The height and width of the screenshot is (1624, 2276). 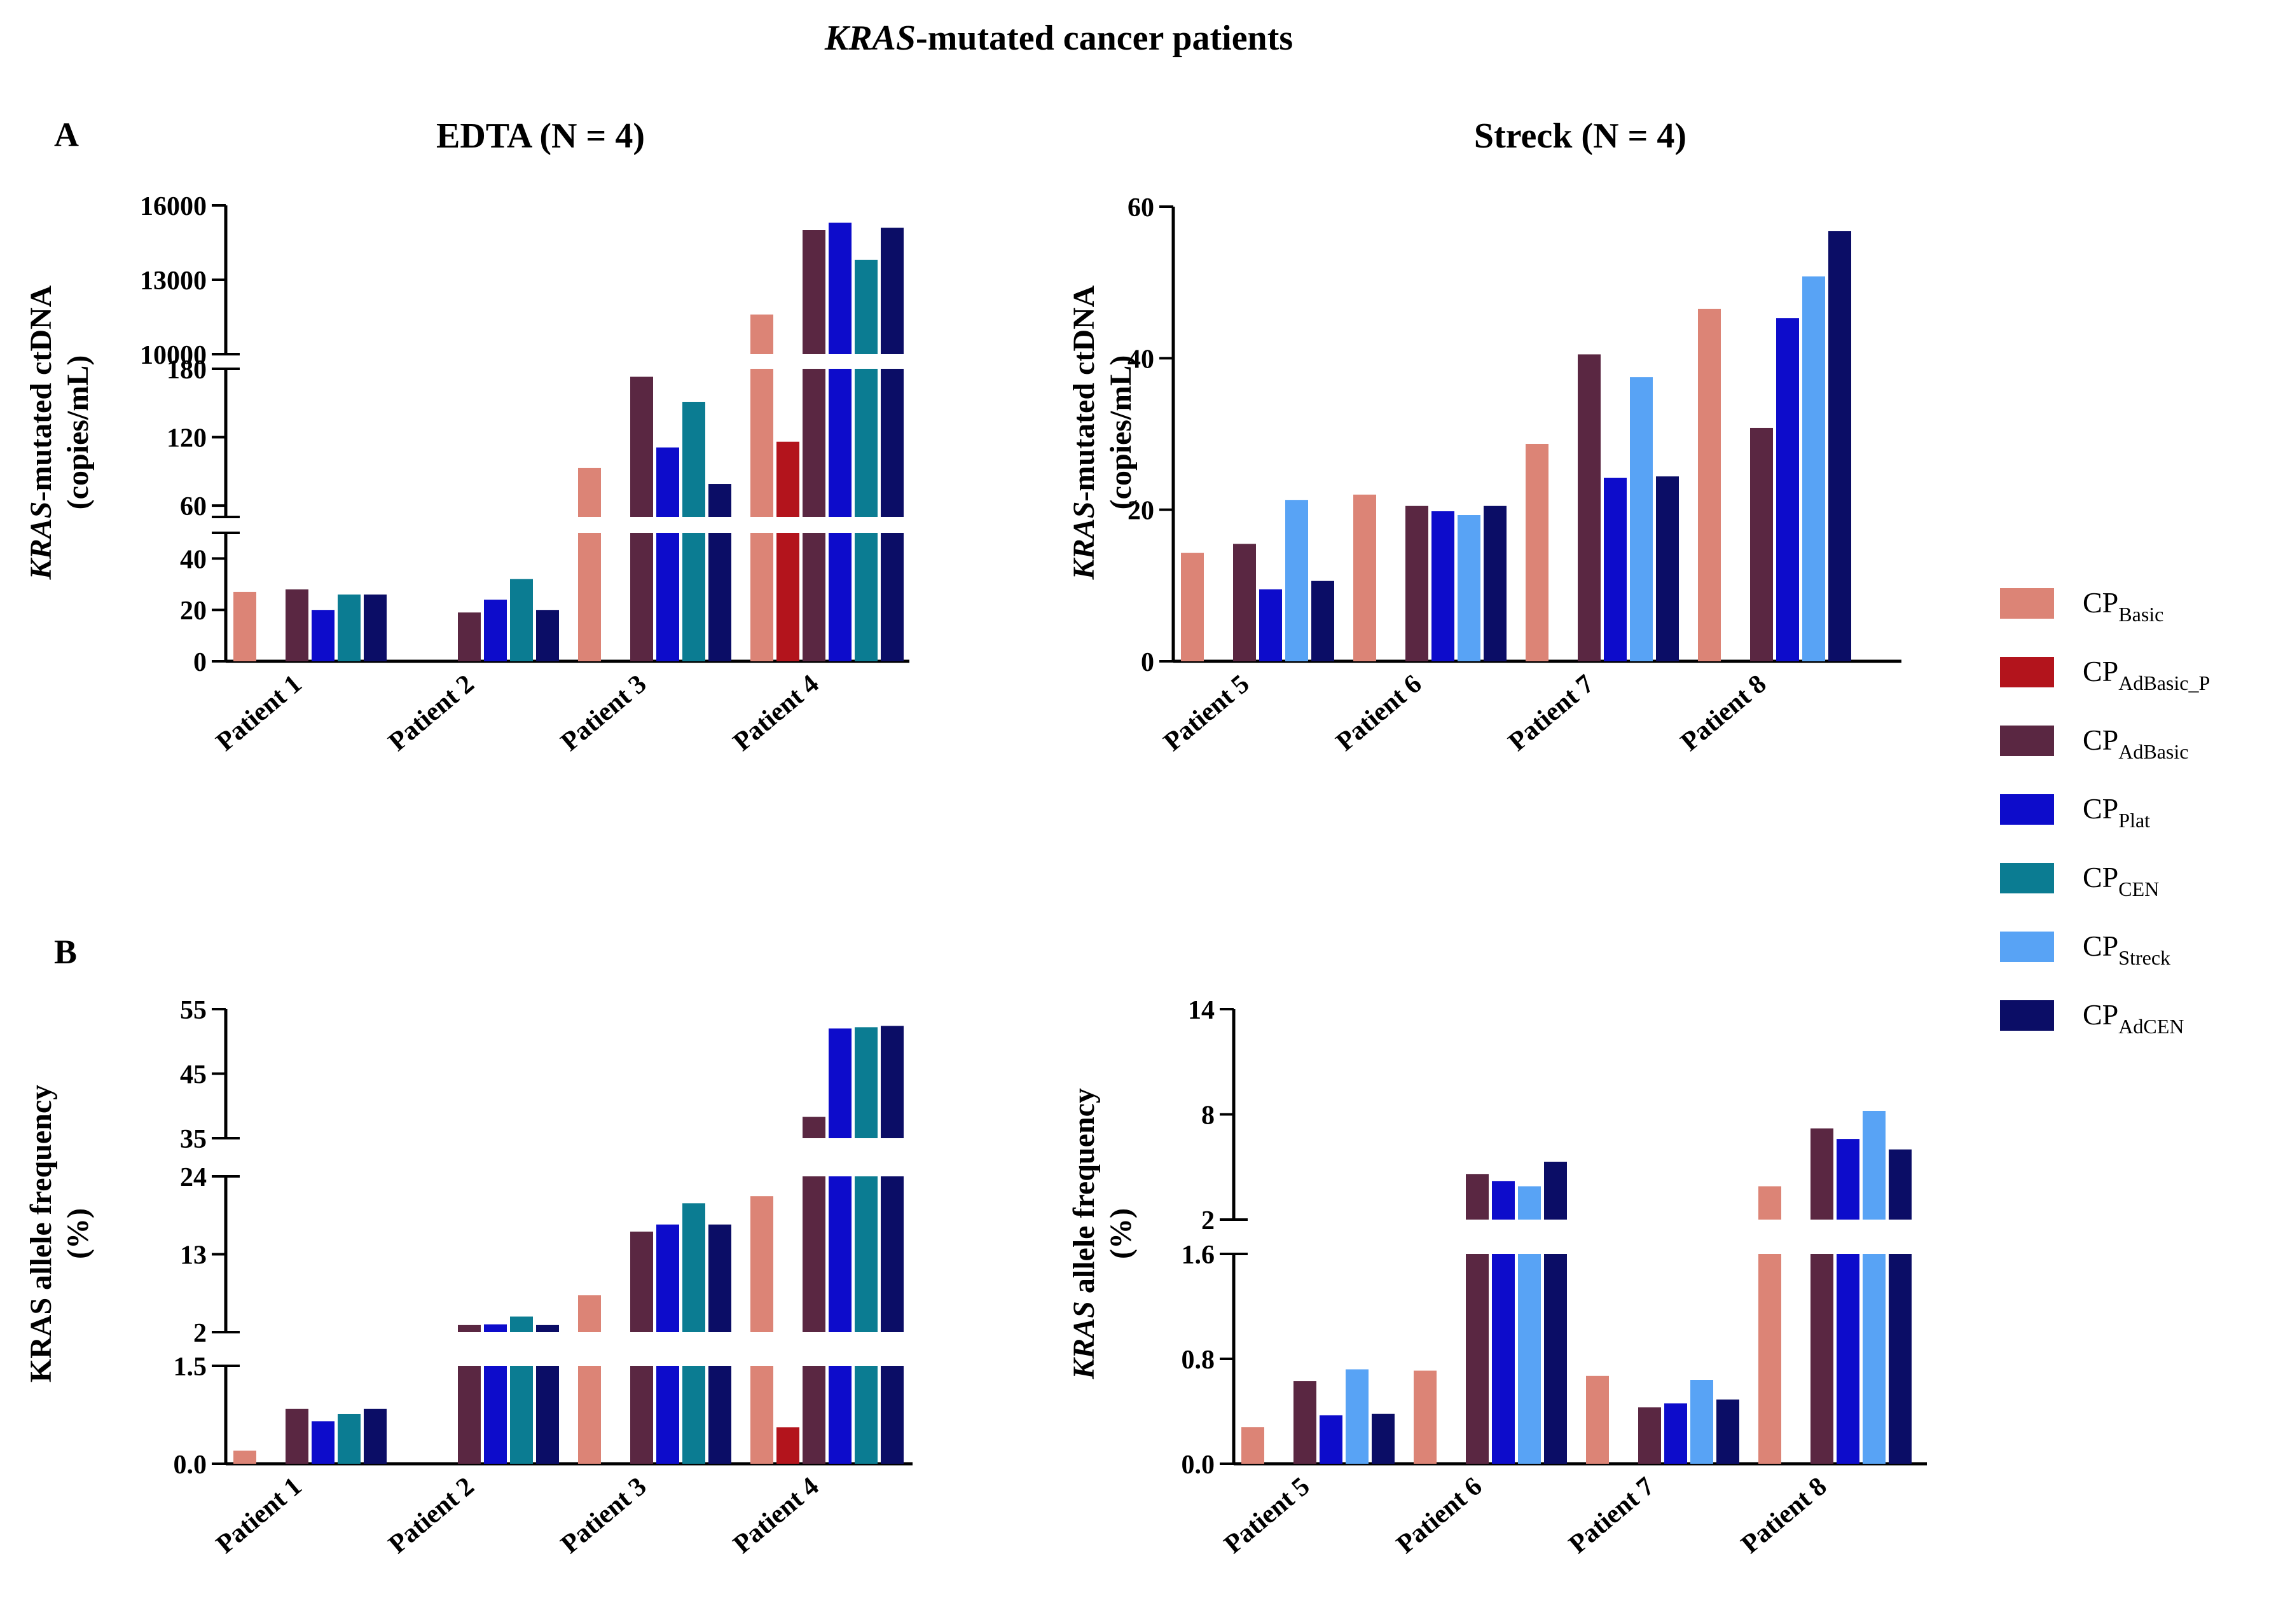 I want to click on bar-cp-streck-patient-6-part1, so click(x=1529, y=1359).